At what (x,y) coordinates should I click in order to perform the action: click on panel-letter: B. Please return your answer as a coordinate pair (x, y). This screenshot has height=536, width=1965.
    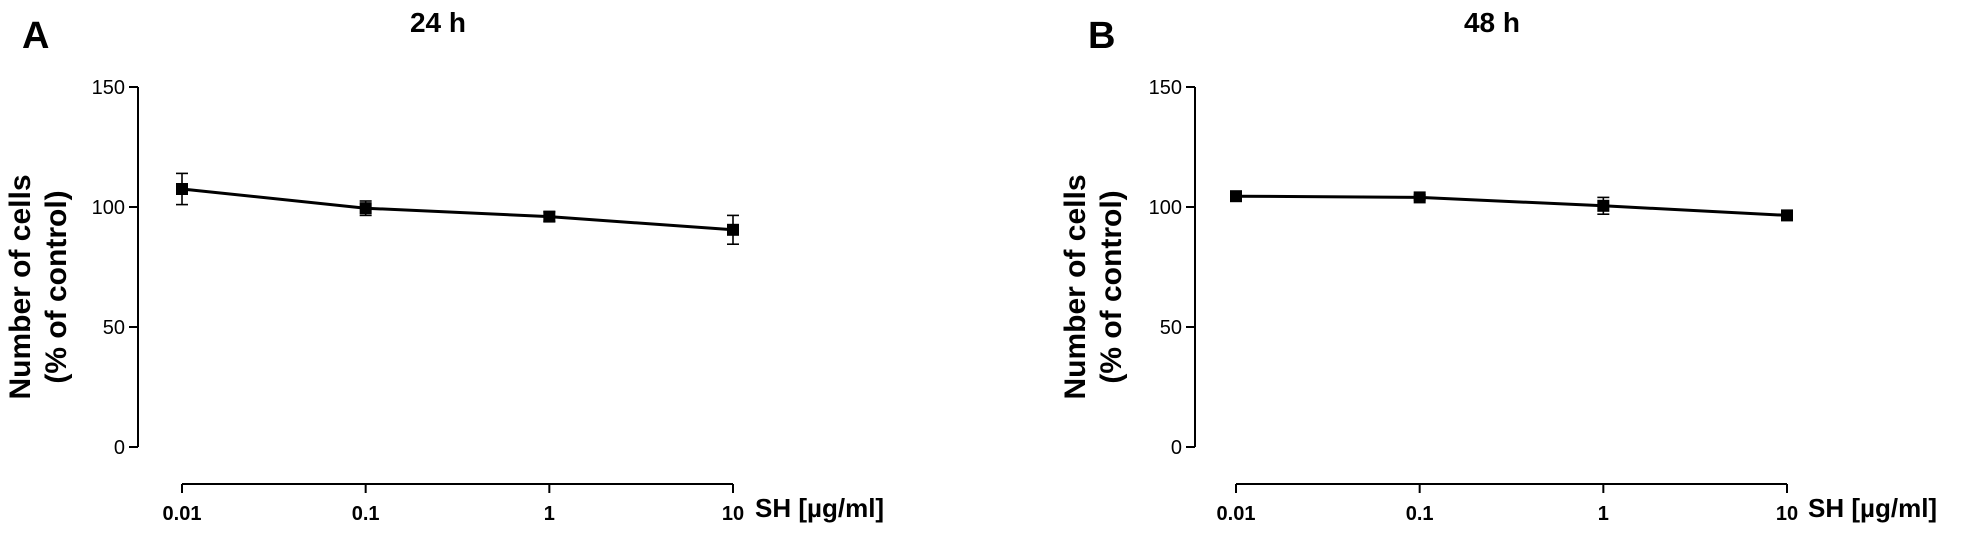
    Looking at the image, I should click on (1101, 36).